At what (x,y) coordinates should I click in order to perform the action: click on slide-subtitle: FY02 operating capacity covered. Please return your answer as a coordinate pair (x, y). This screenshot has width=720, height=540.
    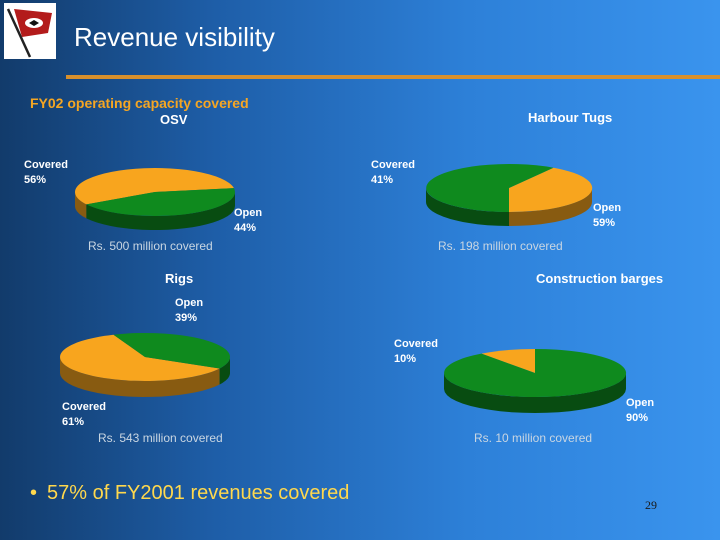
    Looking at the image, I should click on (139, 103).